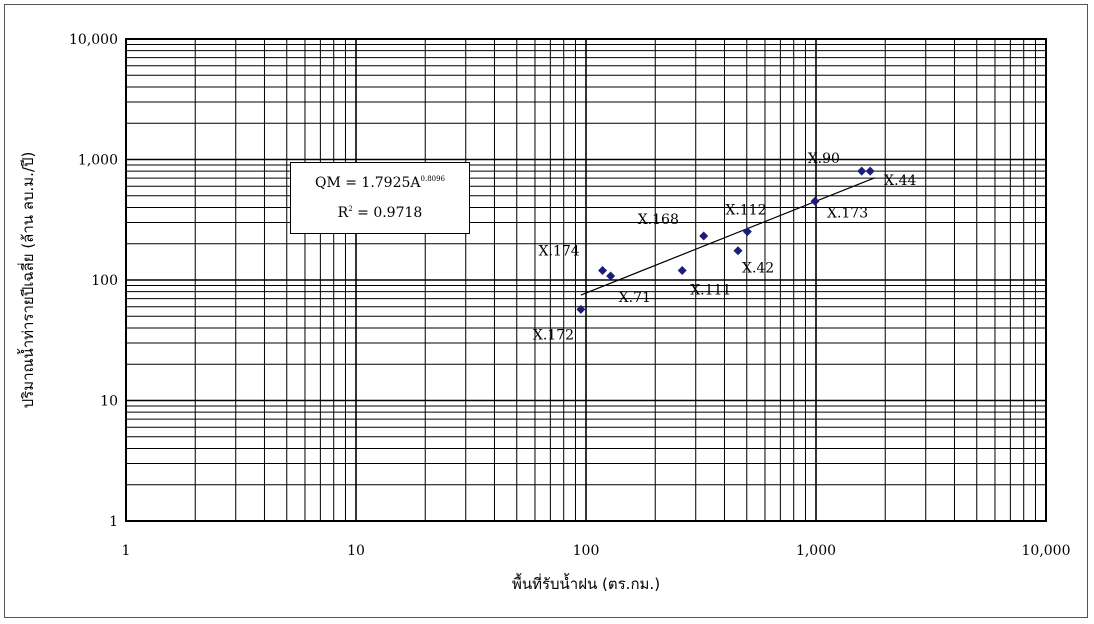  What do you see at coordinates (93, 40) in the screenshot?
I see `y-tick-label: 10,000` at bounding box center [93, 40].